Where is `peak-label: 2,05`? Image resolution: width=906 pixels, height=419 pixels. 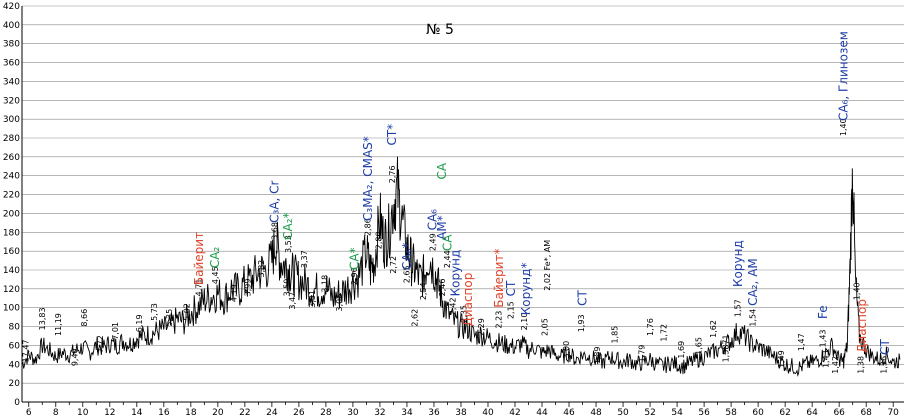
peak-label: 2,05 is located at coordinates (544, 327).